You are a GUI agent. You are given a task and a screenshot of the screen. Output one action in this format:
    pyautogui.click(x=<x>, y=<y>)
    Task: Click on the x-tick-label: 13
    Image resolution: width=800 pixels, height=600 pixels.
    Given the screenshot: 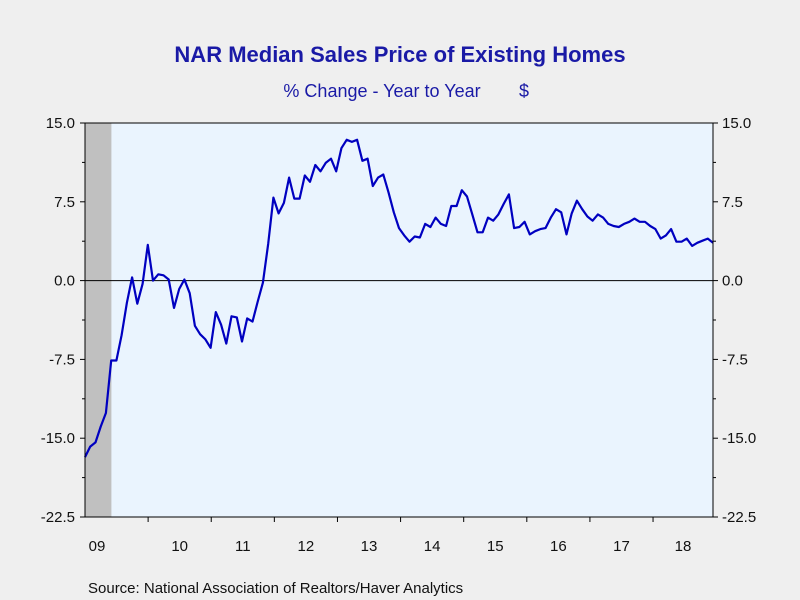 What is the action you would take?
    pyautogui.click(x=369, y=546)
    